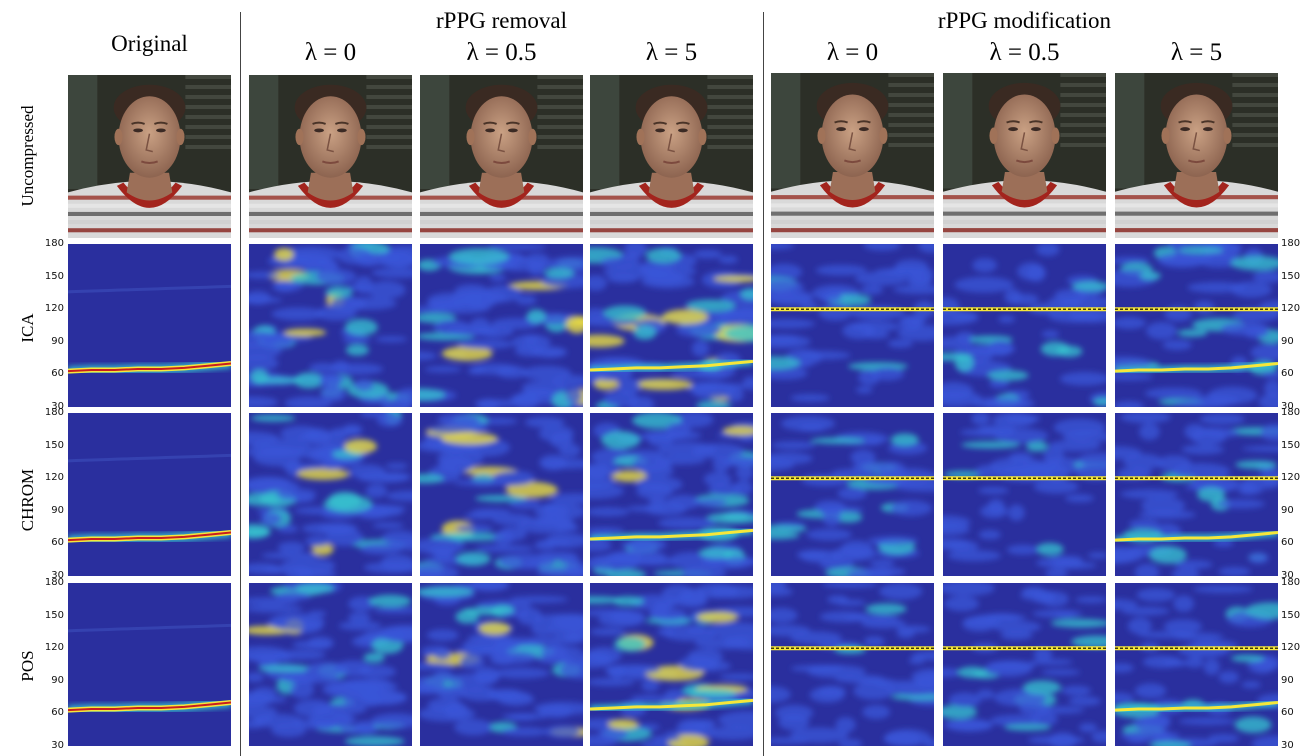 The height and width of the screenshot is (756, 1314). What do you see at coordinates (501, 20) in the screenshot?
I see `removal-header: rPPG removal` at bounding box center [501, 20].